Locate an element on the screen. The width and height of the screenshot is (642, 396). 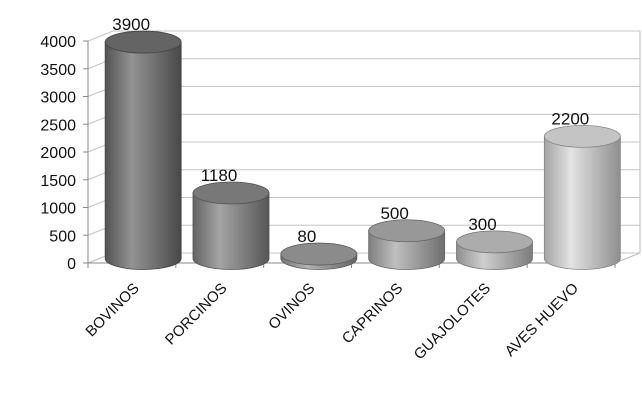
bar-porcinos is located at coordinates (231, 225).